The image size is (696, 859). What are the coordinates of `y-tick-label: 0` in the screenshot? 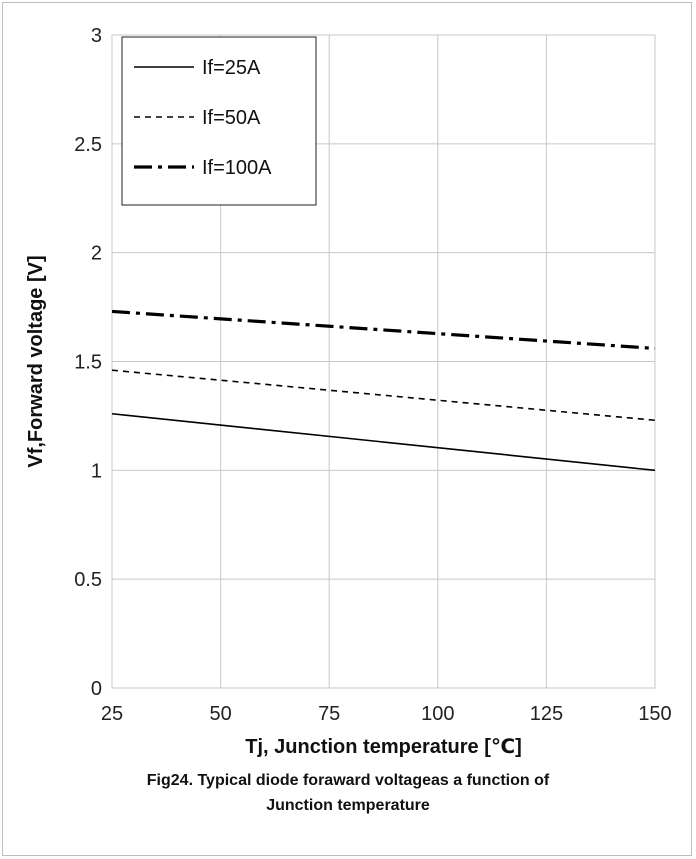 It's located at (96, 689).